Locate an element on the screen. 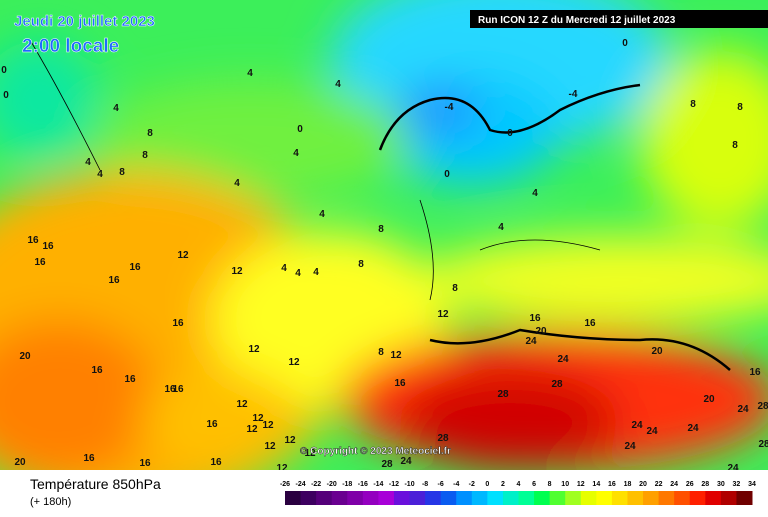  run-banner is located at coordinates (619, 19).